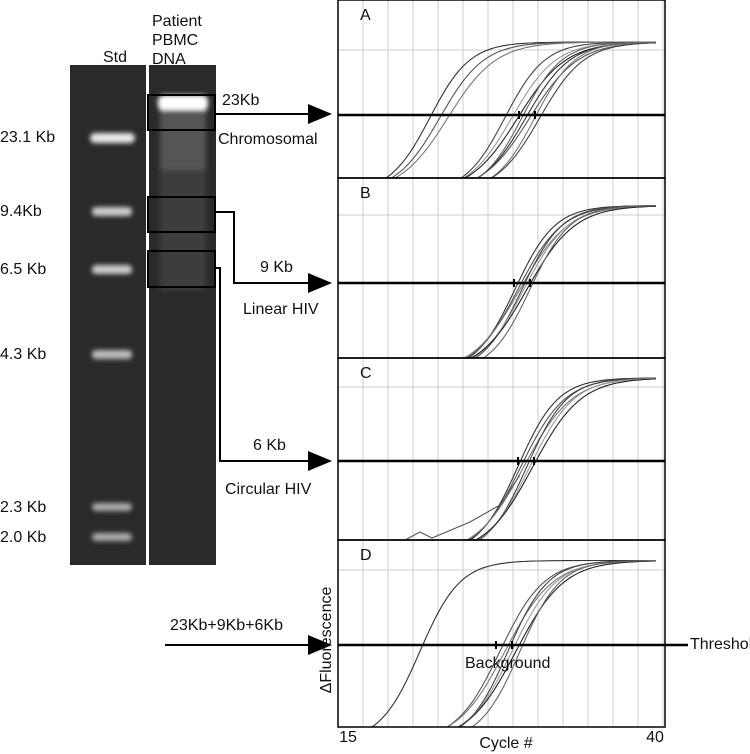  What do you see at coordinates (240, 100) in the screenshot?
I see `fraction-size: 23Kb` at bounding box center [240, 100].